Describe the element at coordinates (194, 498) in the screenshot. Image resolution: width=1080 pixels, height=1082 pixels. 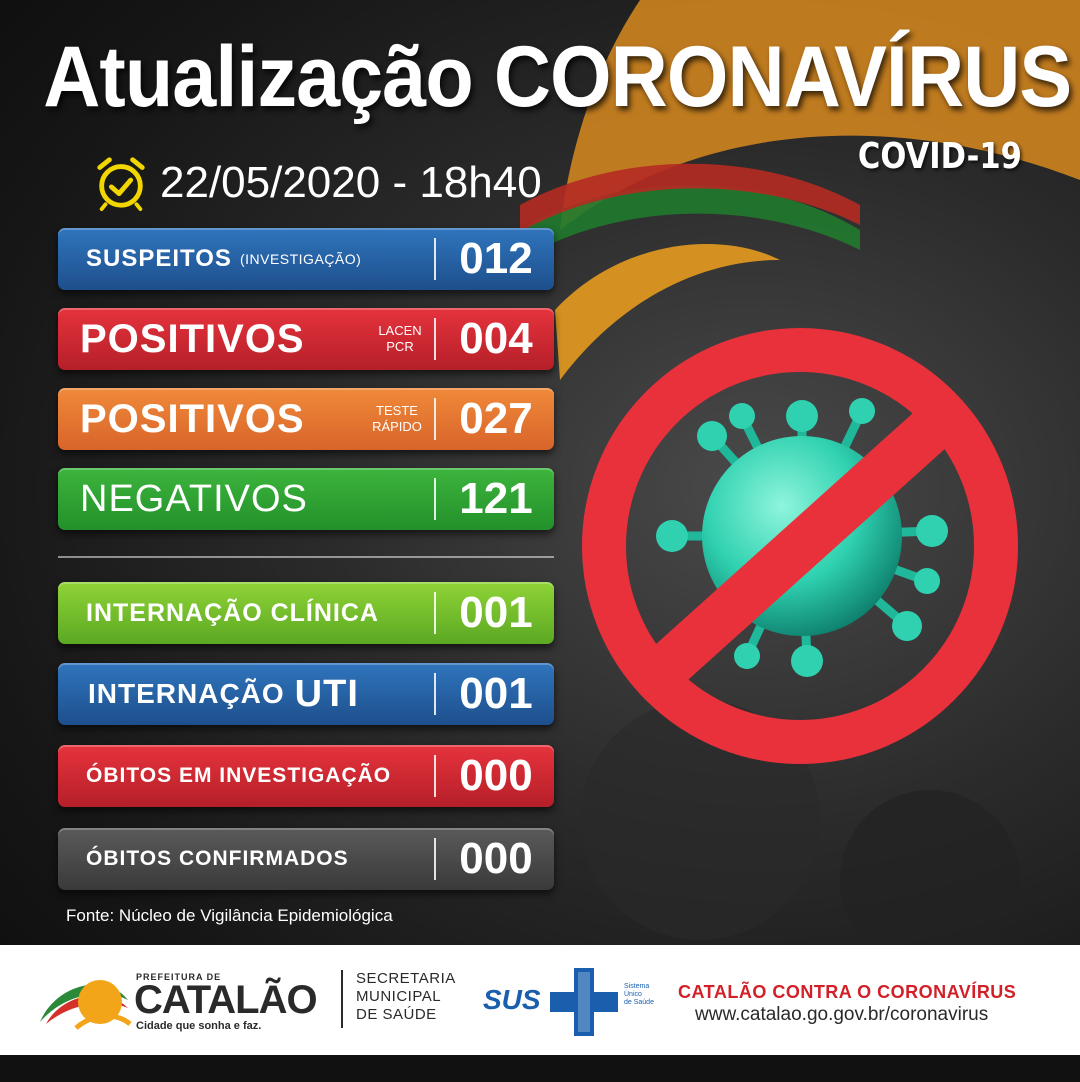
I see `stat-label: NEGATIVOS` at that location.